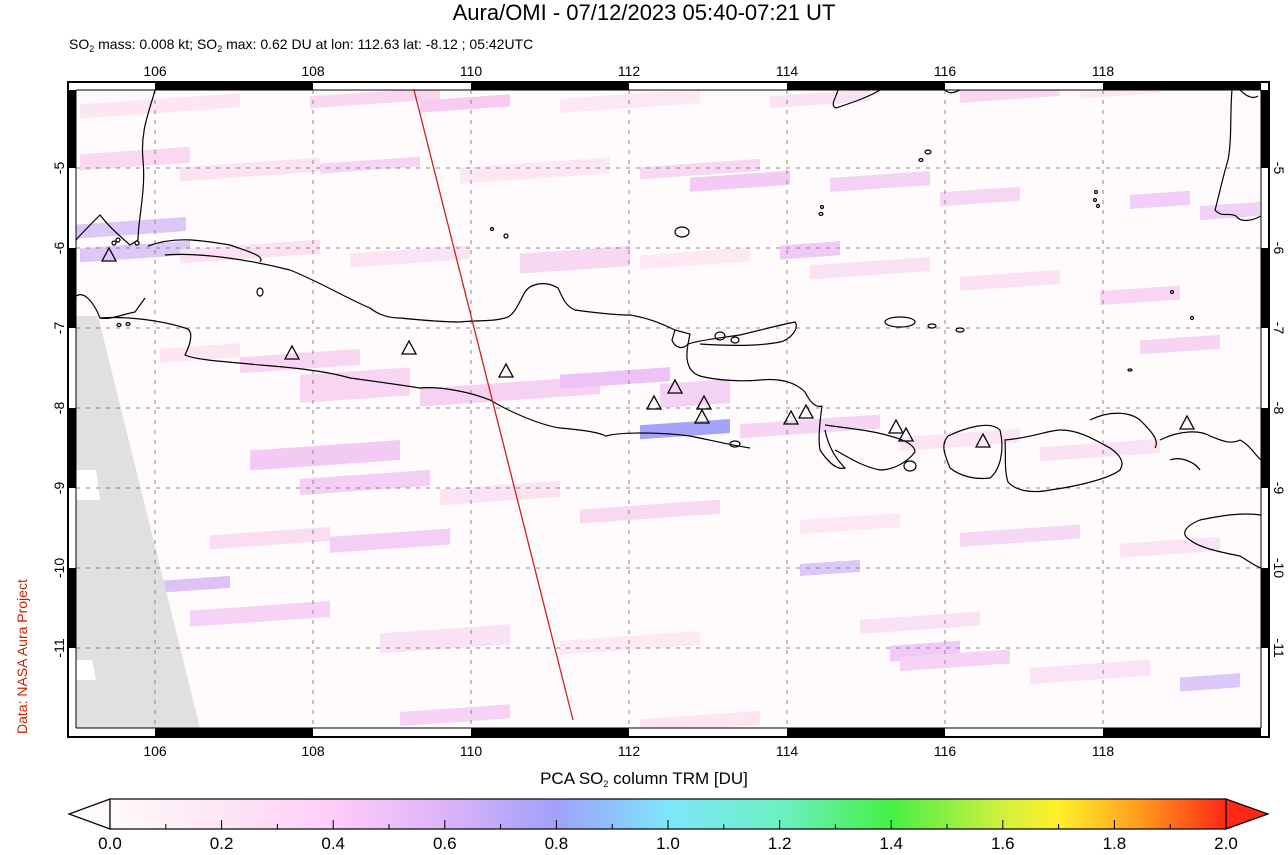  Describe the element at coordinates (1226, 843) in the screenshot. I see `colorbar-tick-label: 2.0` at that location.